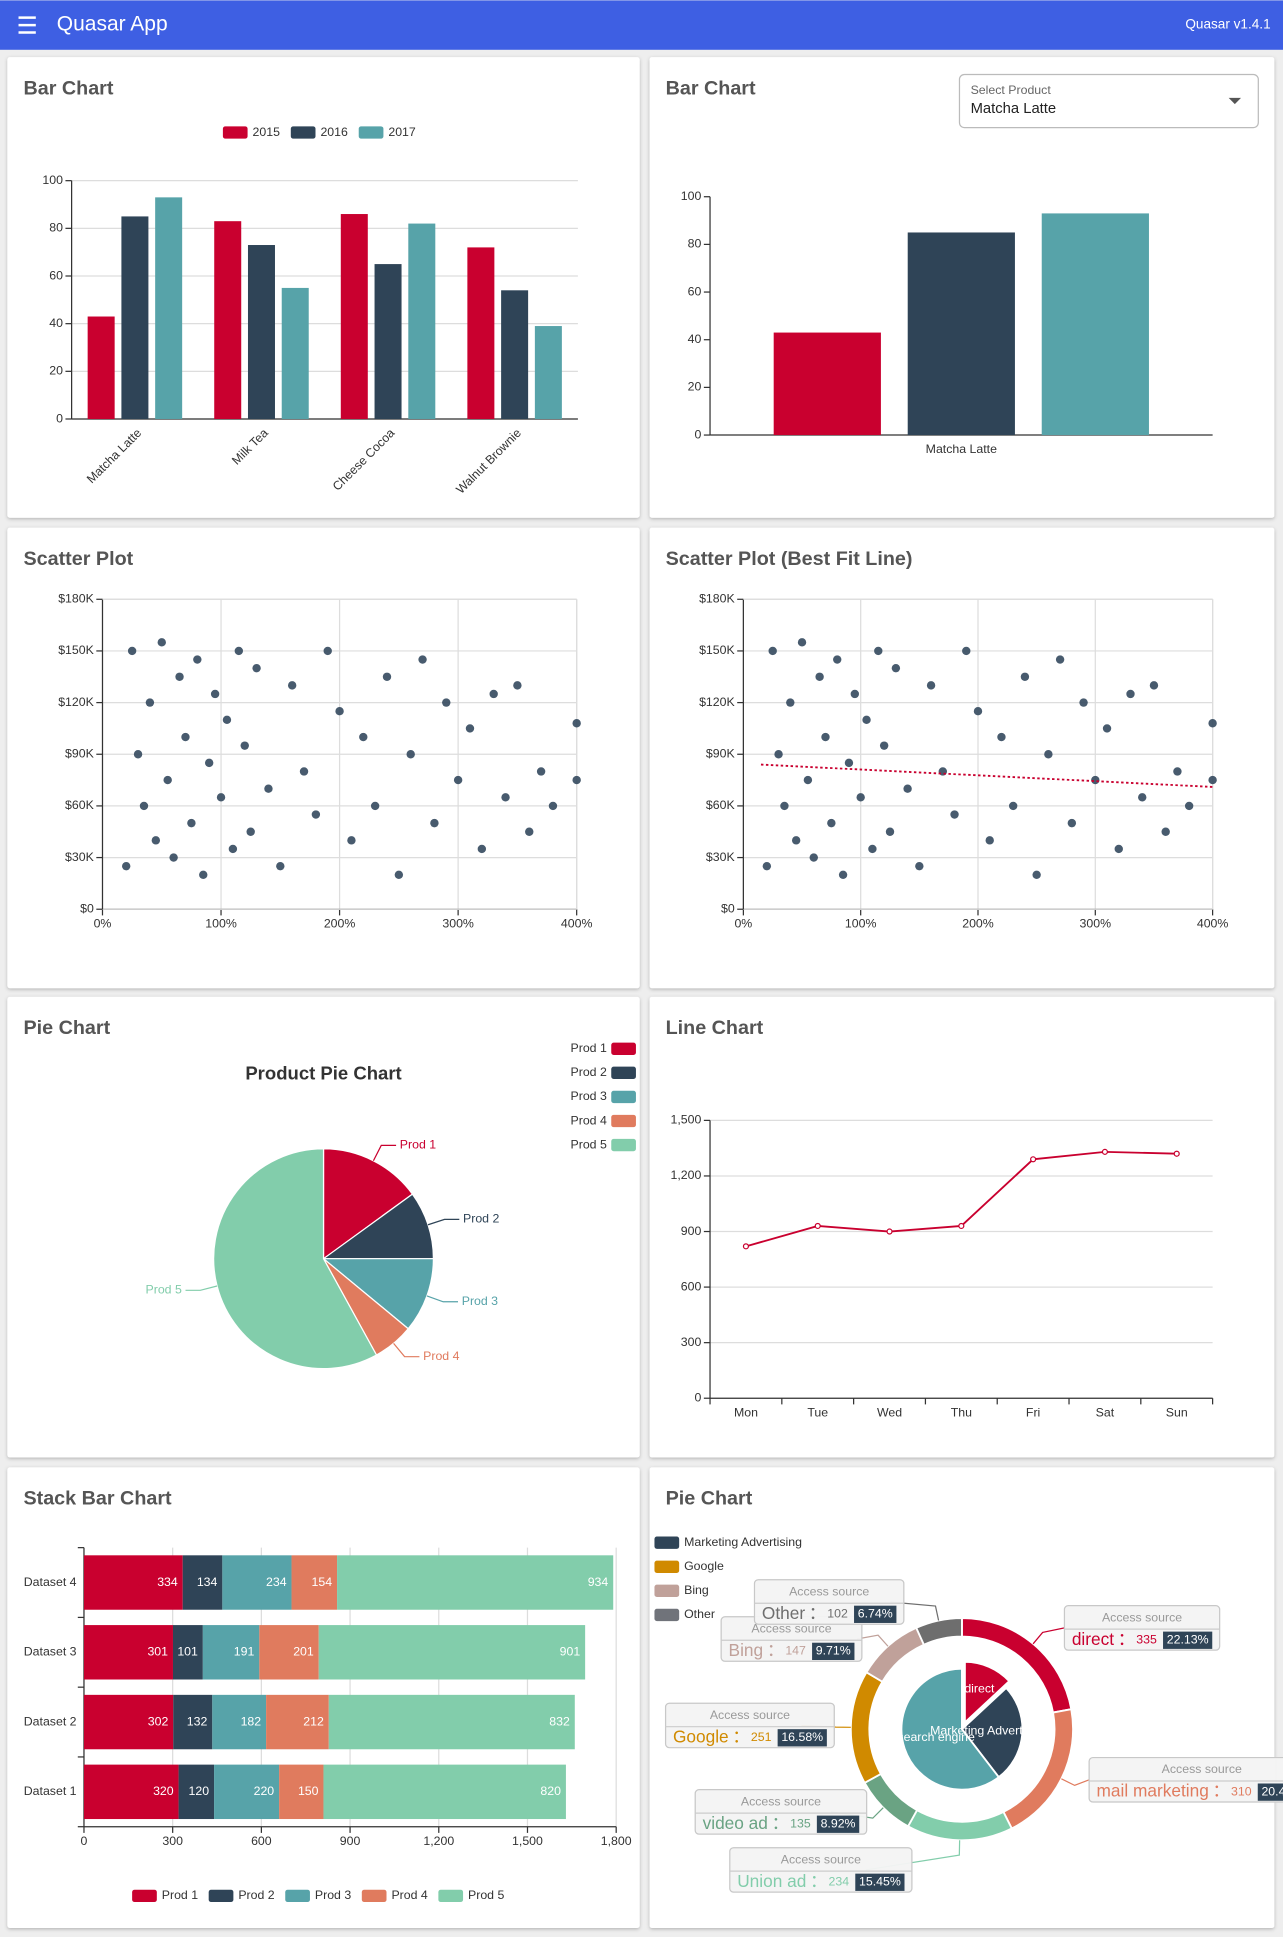 Image resolution: width=1283 pixels, height=1937 pixels. I want to click on tooltip-value: 234, so click(839, 1882).